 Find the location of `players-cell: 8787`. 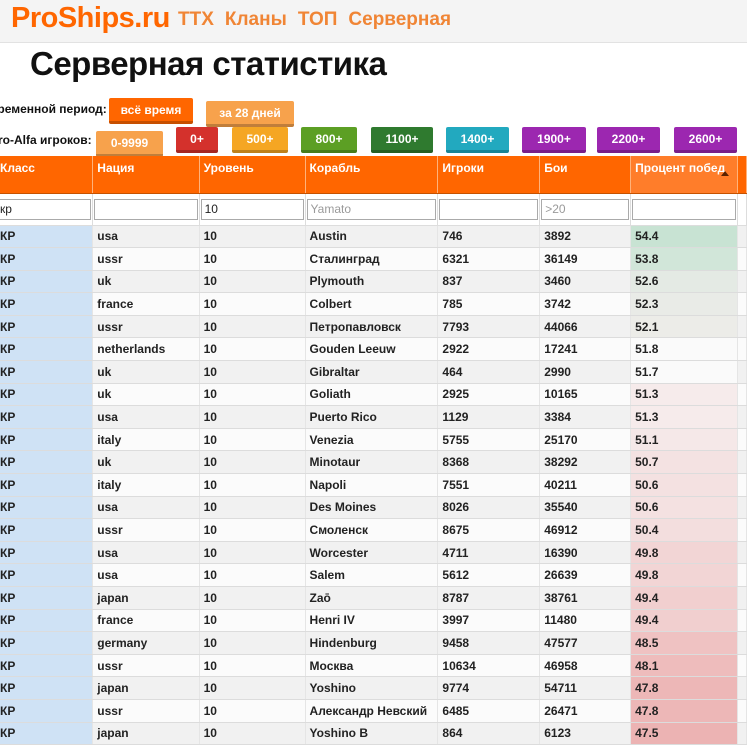

players-cell: 8787 is located at coordinates (489, 598).